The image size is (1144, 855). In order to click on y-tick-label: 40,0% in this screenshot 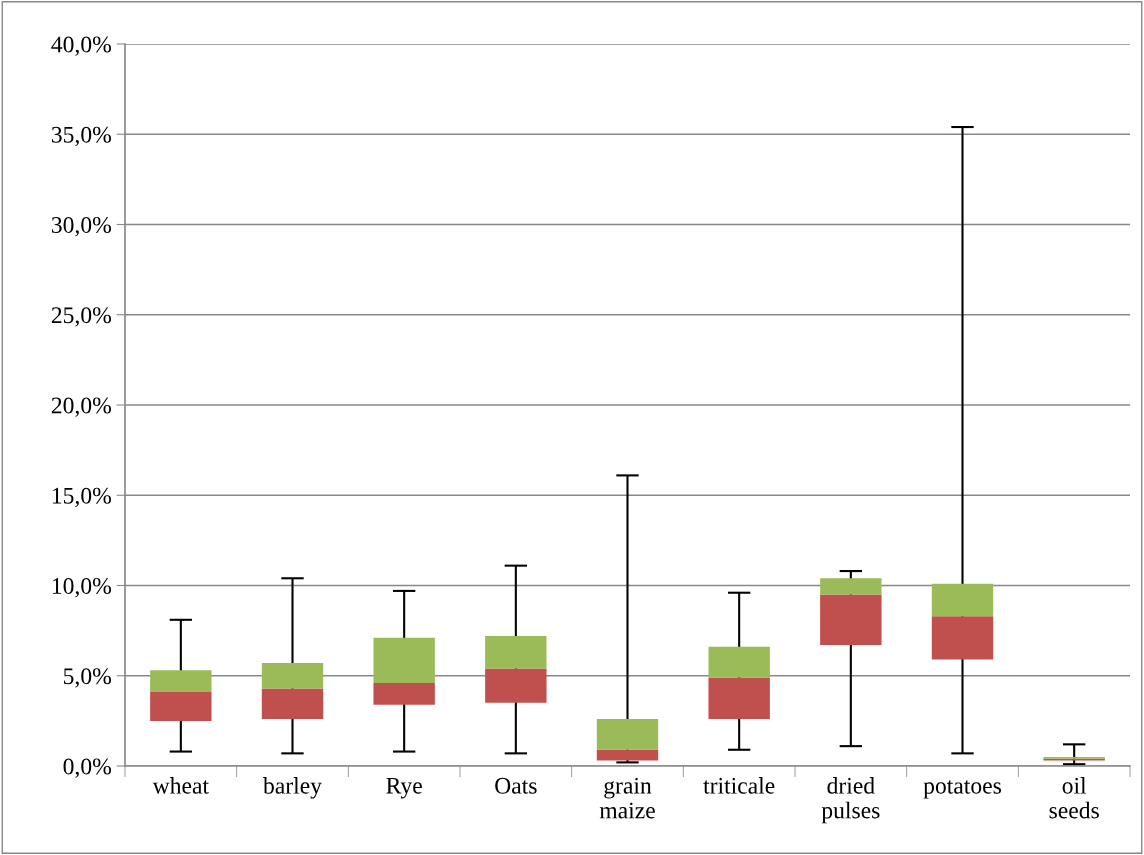, I will do `click(81, 46)`.